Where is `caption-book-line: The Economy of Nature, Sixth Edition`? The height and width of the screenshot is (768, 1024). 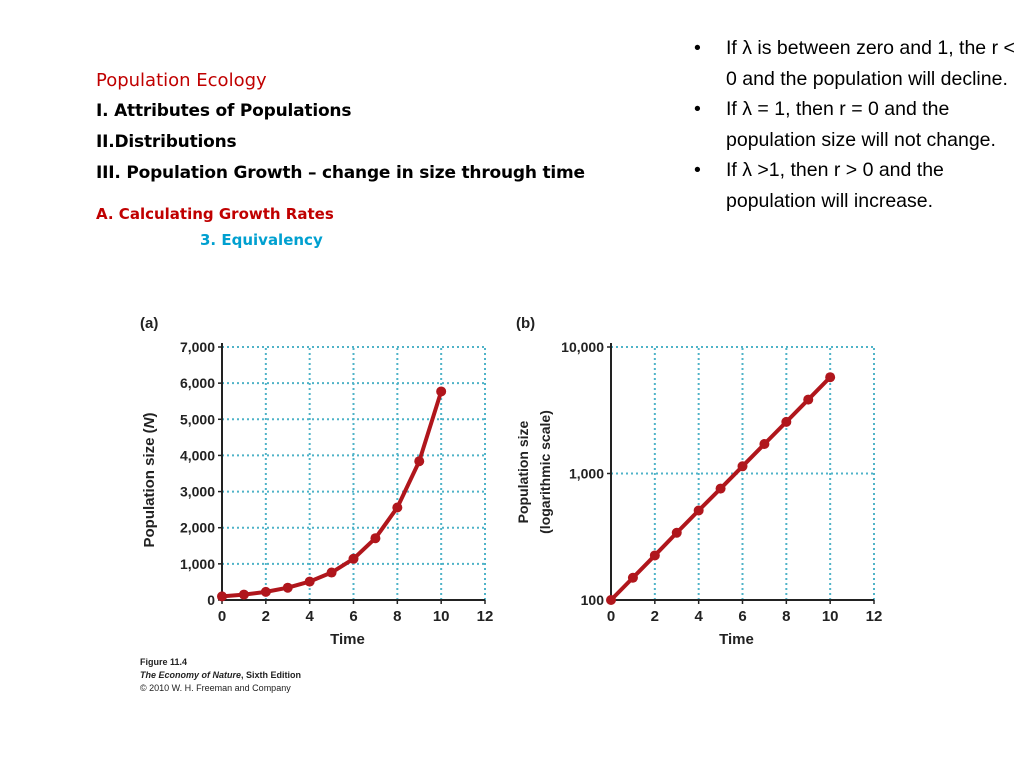 caption-book-line: The Economy of Nature, Sixth Edition is located at coordinates (220, 675).